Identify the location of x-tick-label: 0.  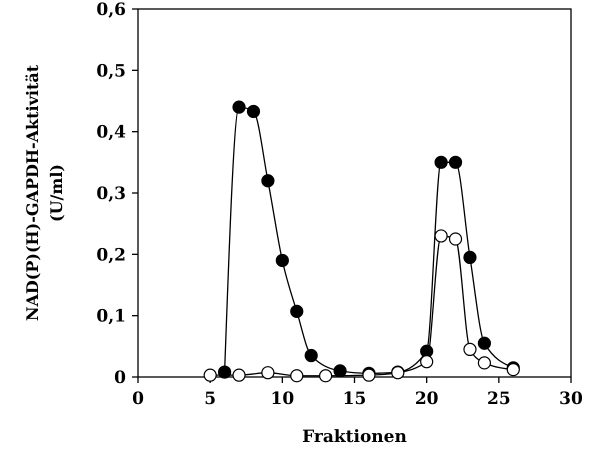
(138, 399).